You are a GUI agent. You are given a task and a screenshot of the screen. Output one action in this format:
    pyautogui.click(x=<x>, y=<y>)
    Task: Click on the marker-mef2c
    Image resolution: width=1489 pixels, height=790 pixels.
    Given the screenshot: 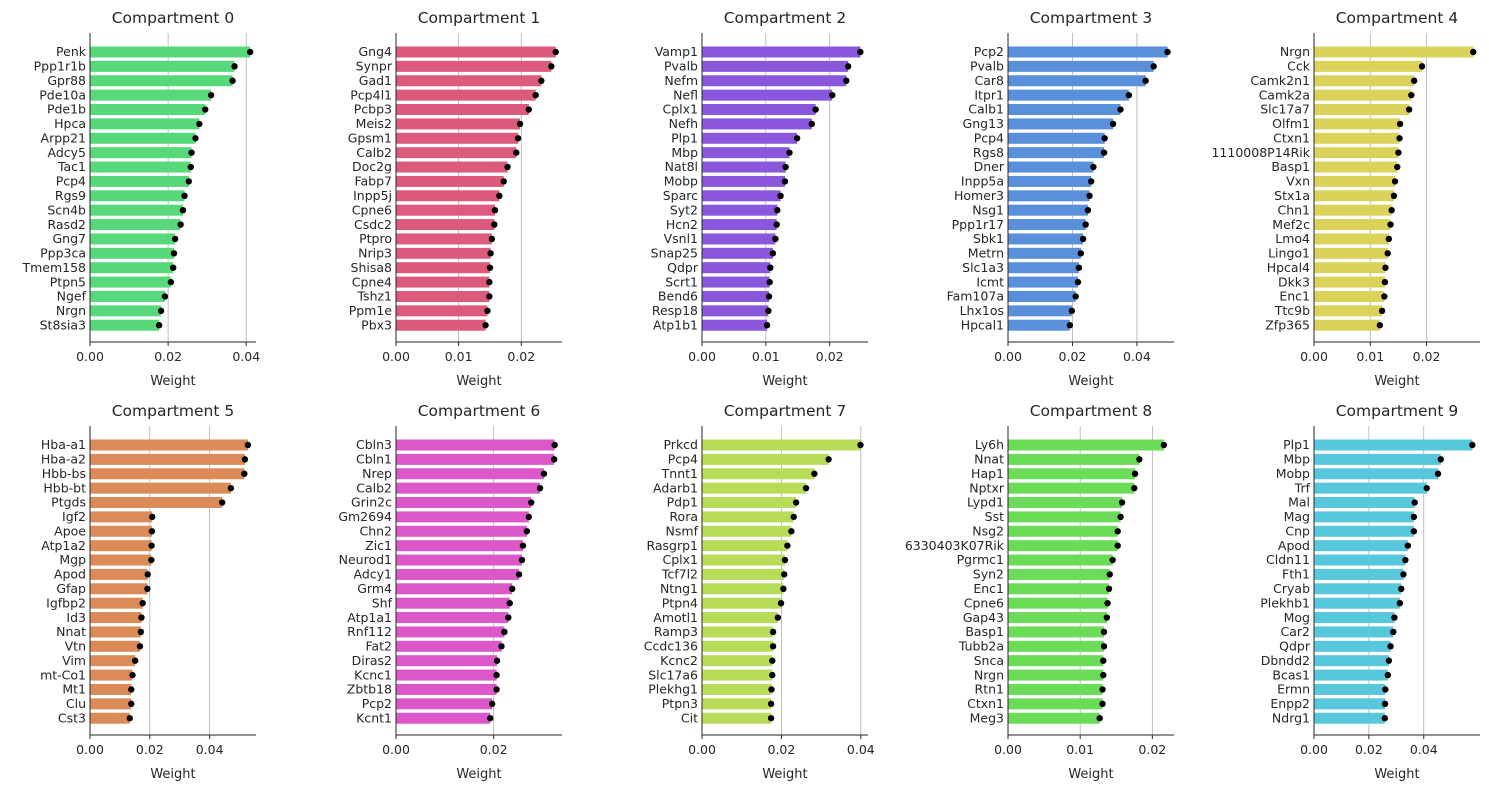 What is the action you would take?
    pyautogui.click(x=1390, y=224)
    